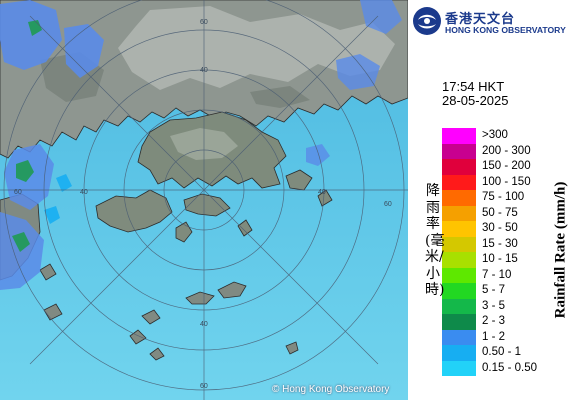 Image resolution: width=577 pixels, height=400 pixels. What do you see at coordinates (435, 240) in the screenshot?
I see `legend-title-cn: 降雨率(毫米/小時)` at bounding box center [435, 240].